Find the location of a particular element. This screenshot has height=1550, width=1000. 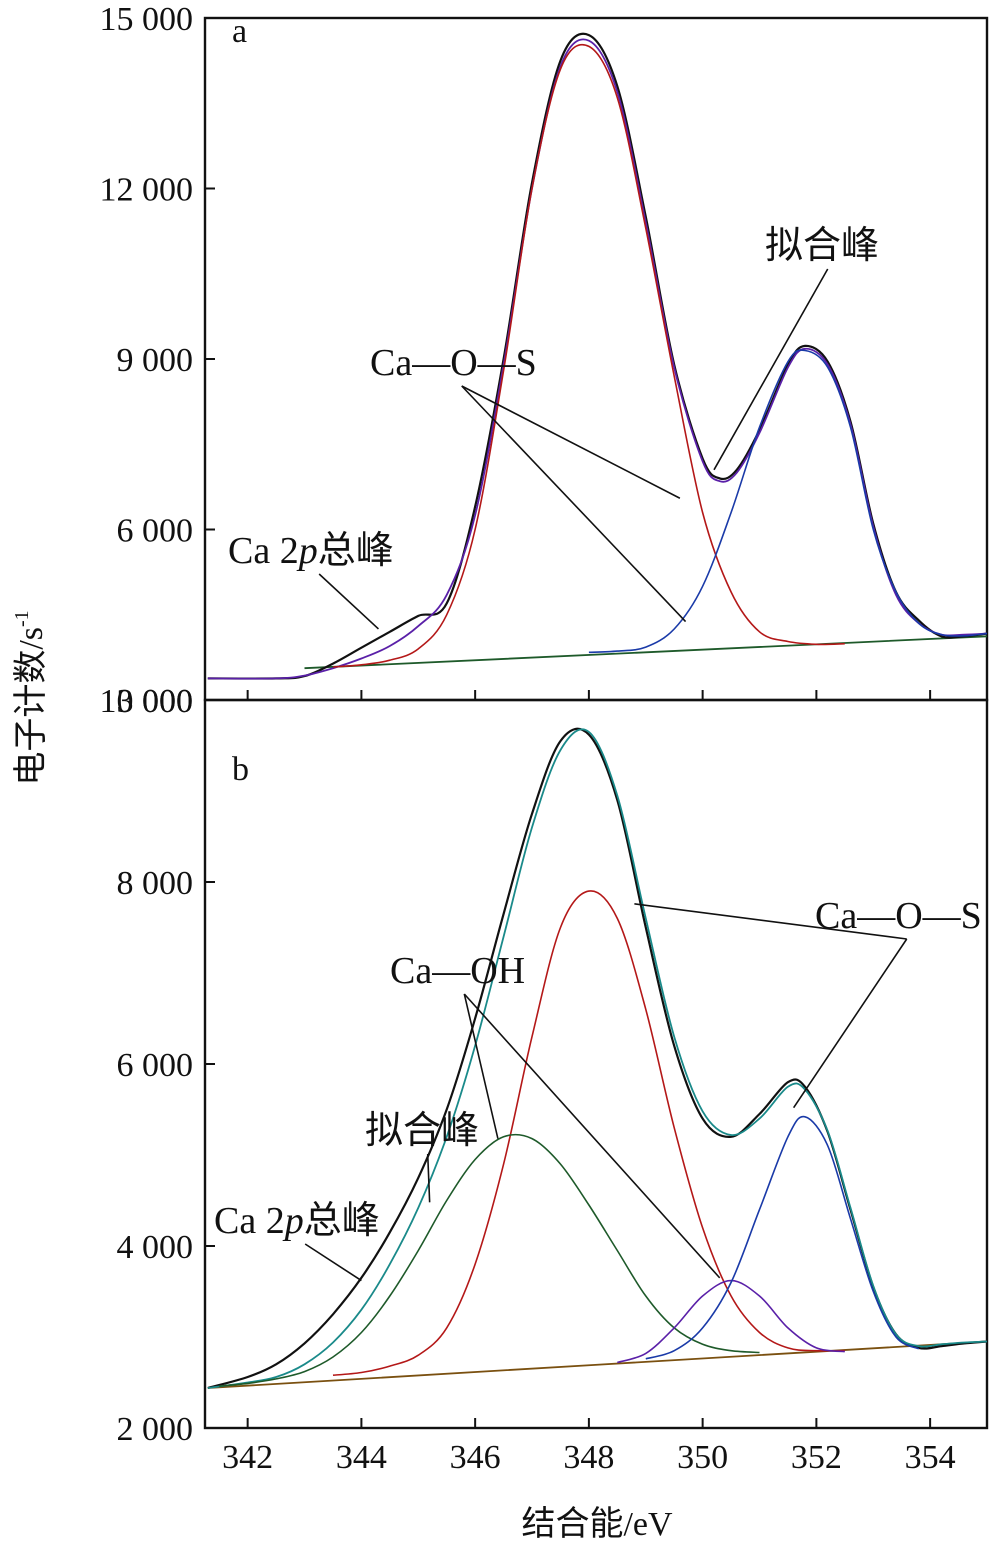

y-tick-label: 2 000 is located at coordinates (155, 1429).